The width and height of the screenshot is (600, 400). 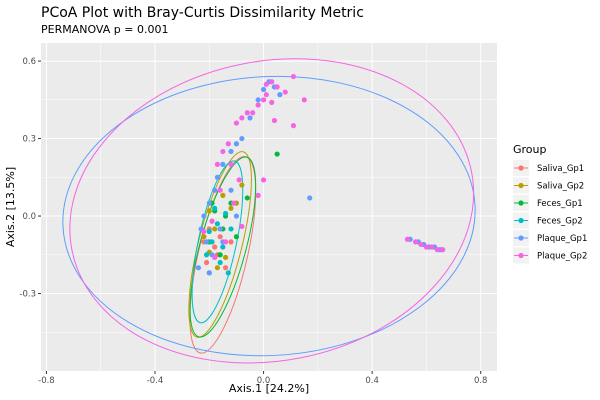 What do you see at coordinates (264, 381) in the screenshot?
I see `x-tick-label: 0.0` at bounding box center [264, 381].